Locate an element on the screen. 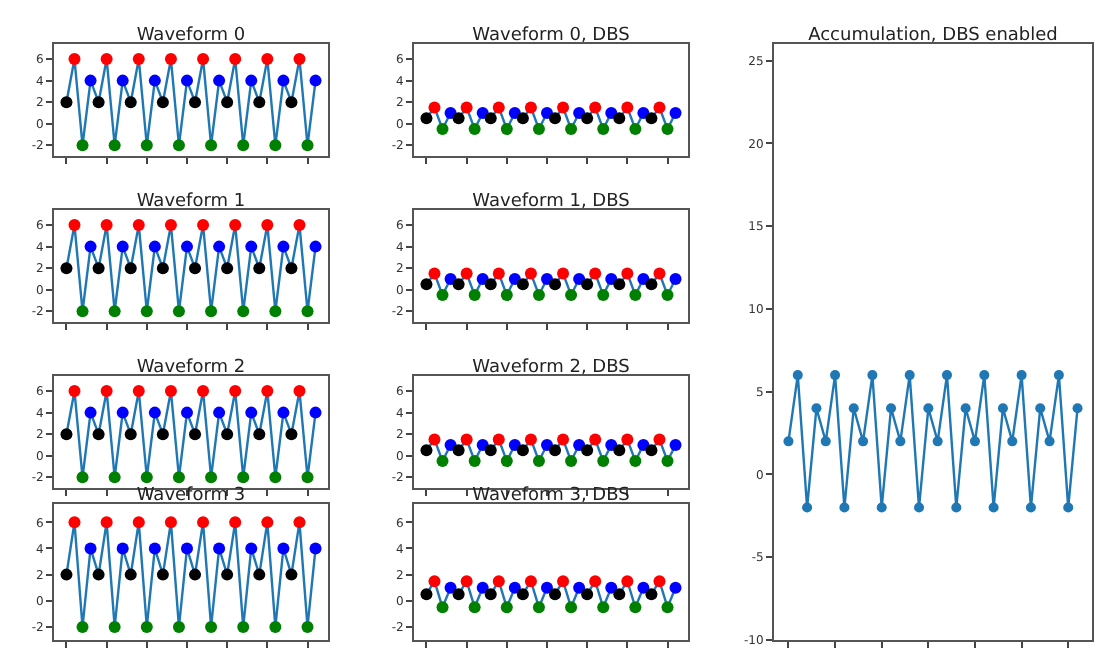  chart-title: Waveform 3, DBS is located at coordinates (551, 496).